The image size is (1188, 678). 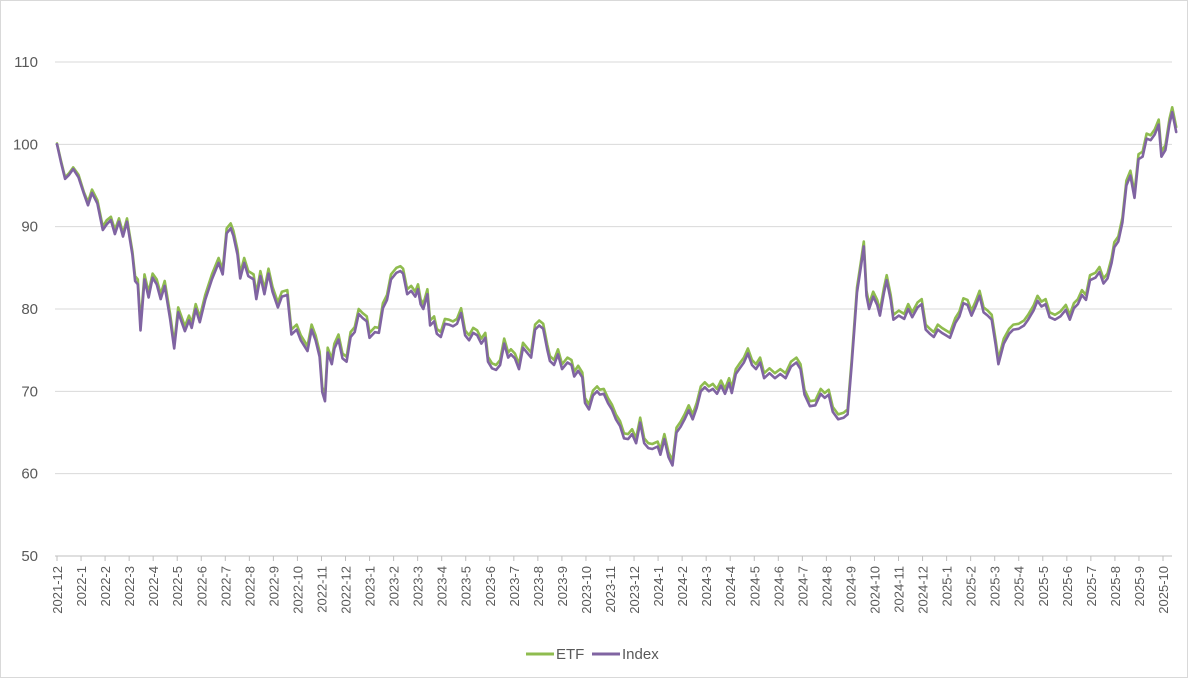 What do you see at coordinates (610, 589) in the screenshot?
I see `x-tick-label: 2023-11` at bounding box center [610, 589].